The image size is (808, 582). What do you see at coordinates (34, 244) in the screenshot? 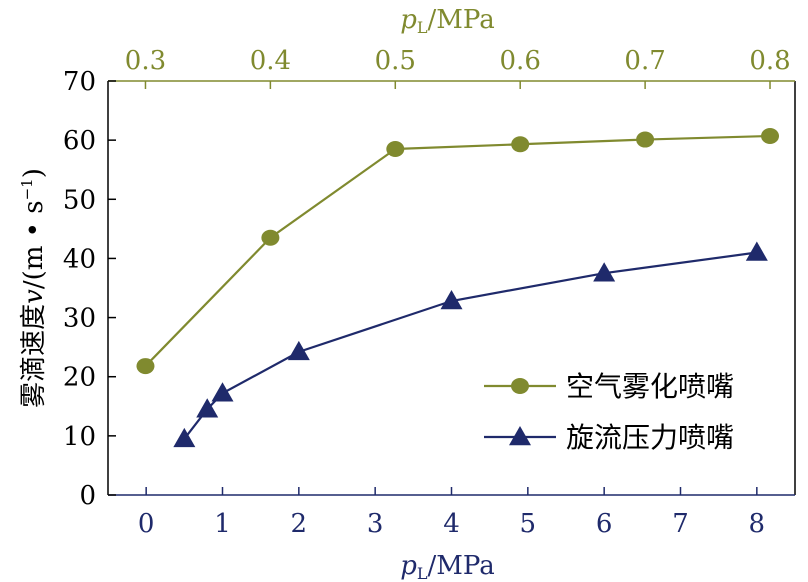
I see `y-axis-label-unit: /(m • s` at bounding box center [34, 244].